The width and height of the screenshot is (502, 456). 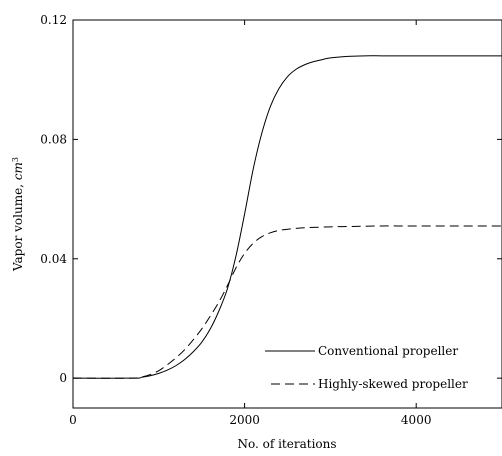 What do you see at coordinates (244, 420) in the screenshot?
I see `x-tick-label: 2000` at bounding box center [244, 420].